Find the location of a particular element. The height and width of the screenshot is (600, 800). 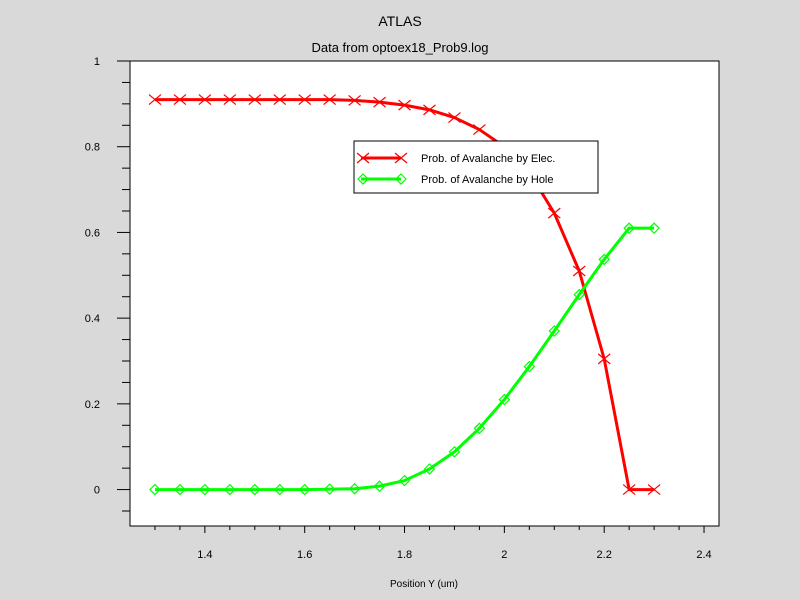

x-tick-label: 2.4 is located at coordinates (703, 555).